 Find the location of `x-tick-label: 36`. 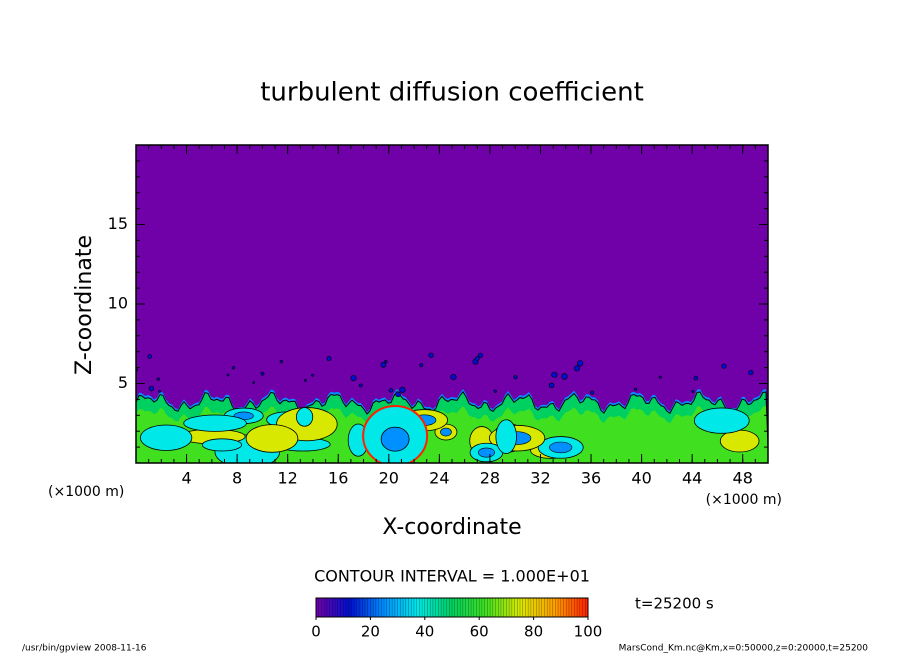

x-tick-label: 36 is located at coordinates (591, 478).